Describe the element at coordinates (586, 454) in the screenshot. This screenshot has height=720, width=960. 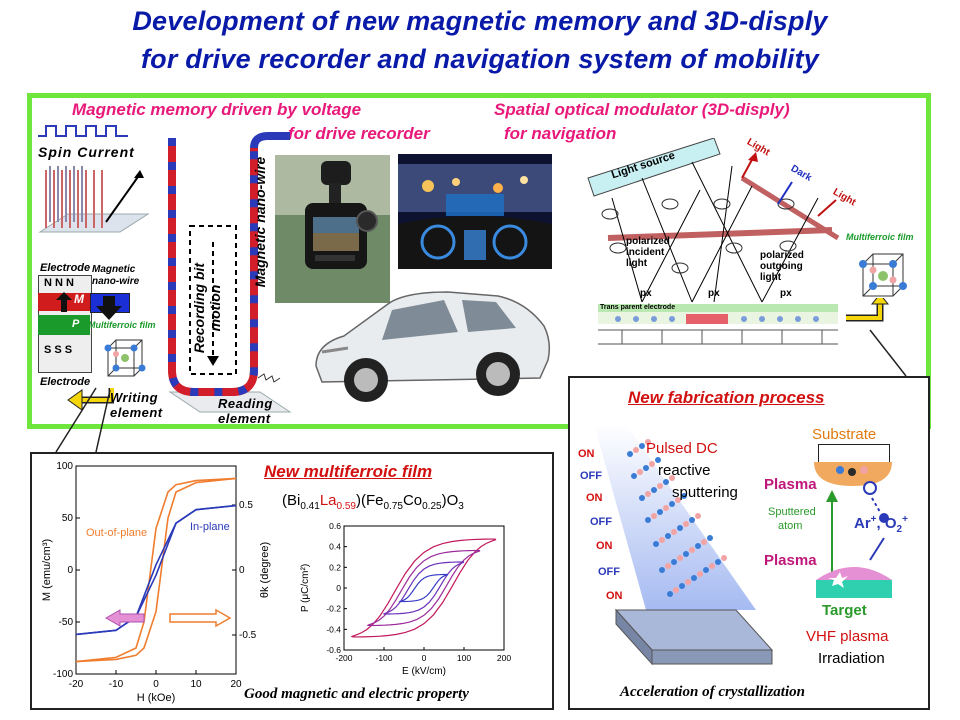
I see `onoff-label-1: ON` at that location.